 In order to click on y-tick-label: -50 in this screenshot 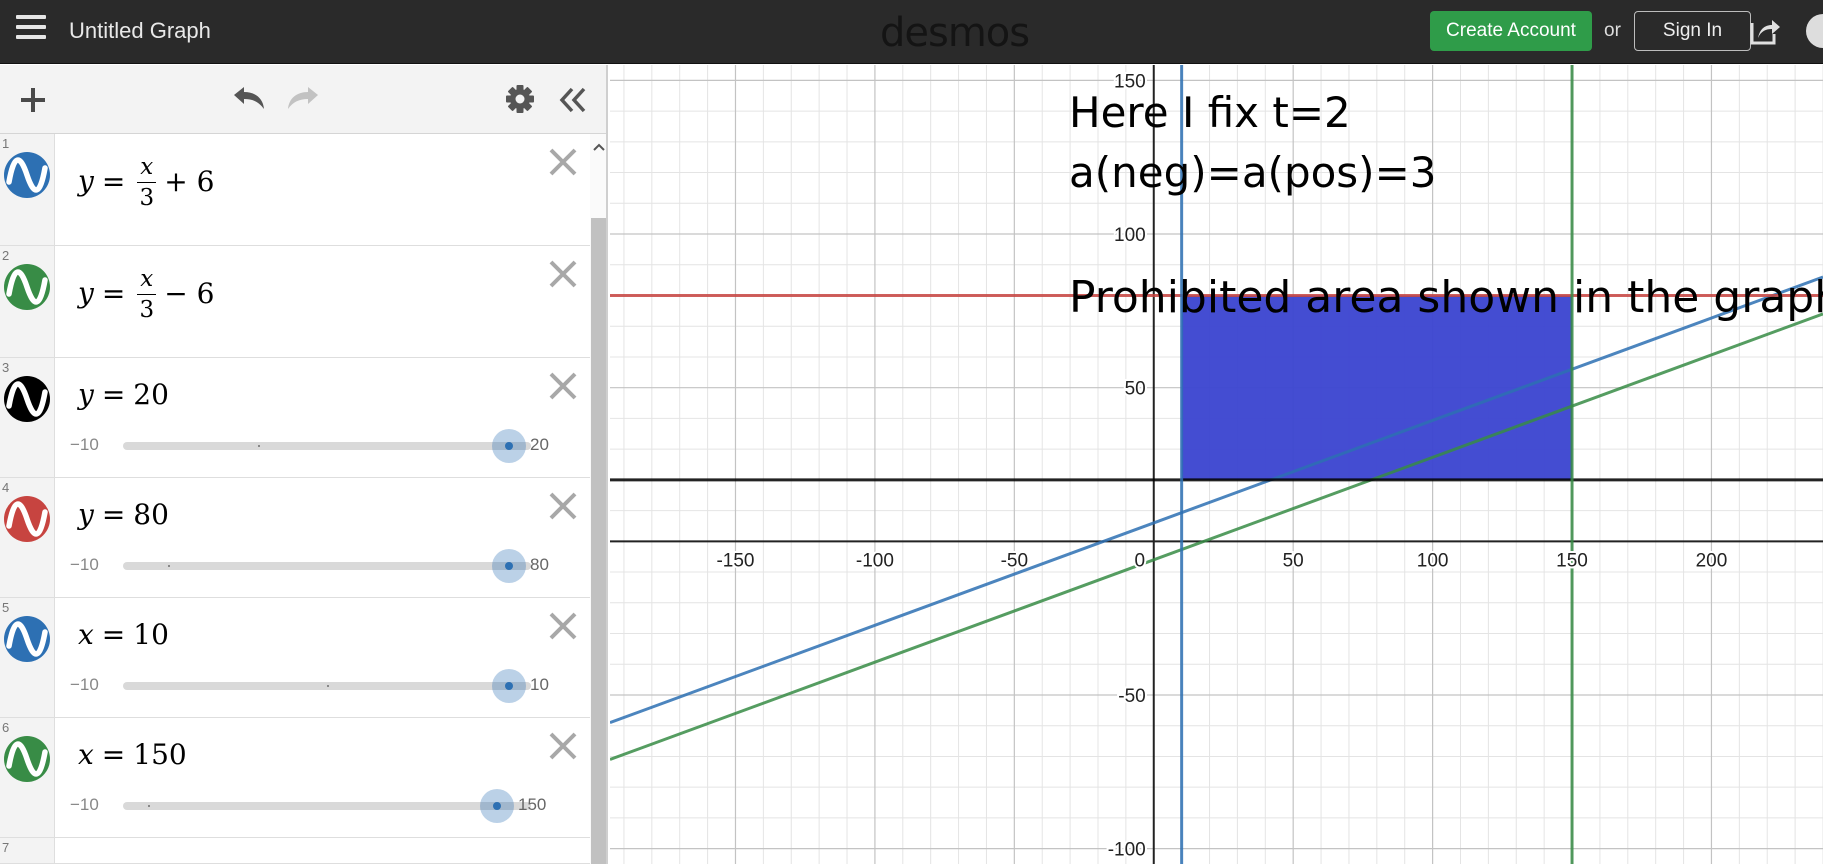, I will do `click(1131, 696)`.